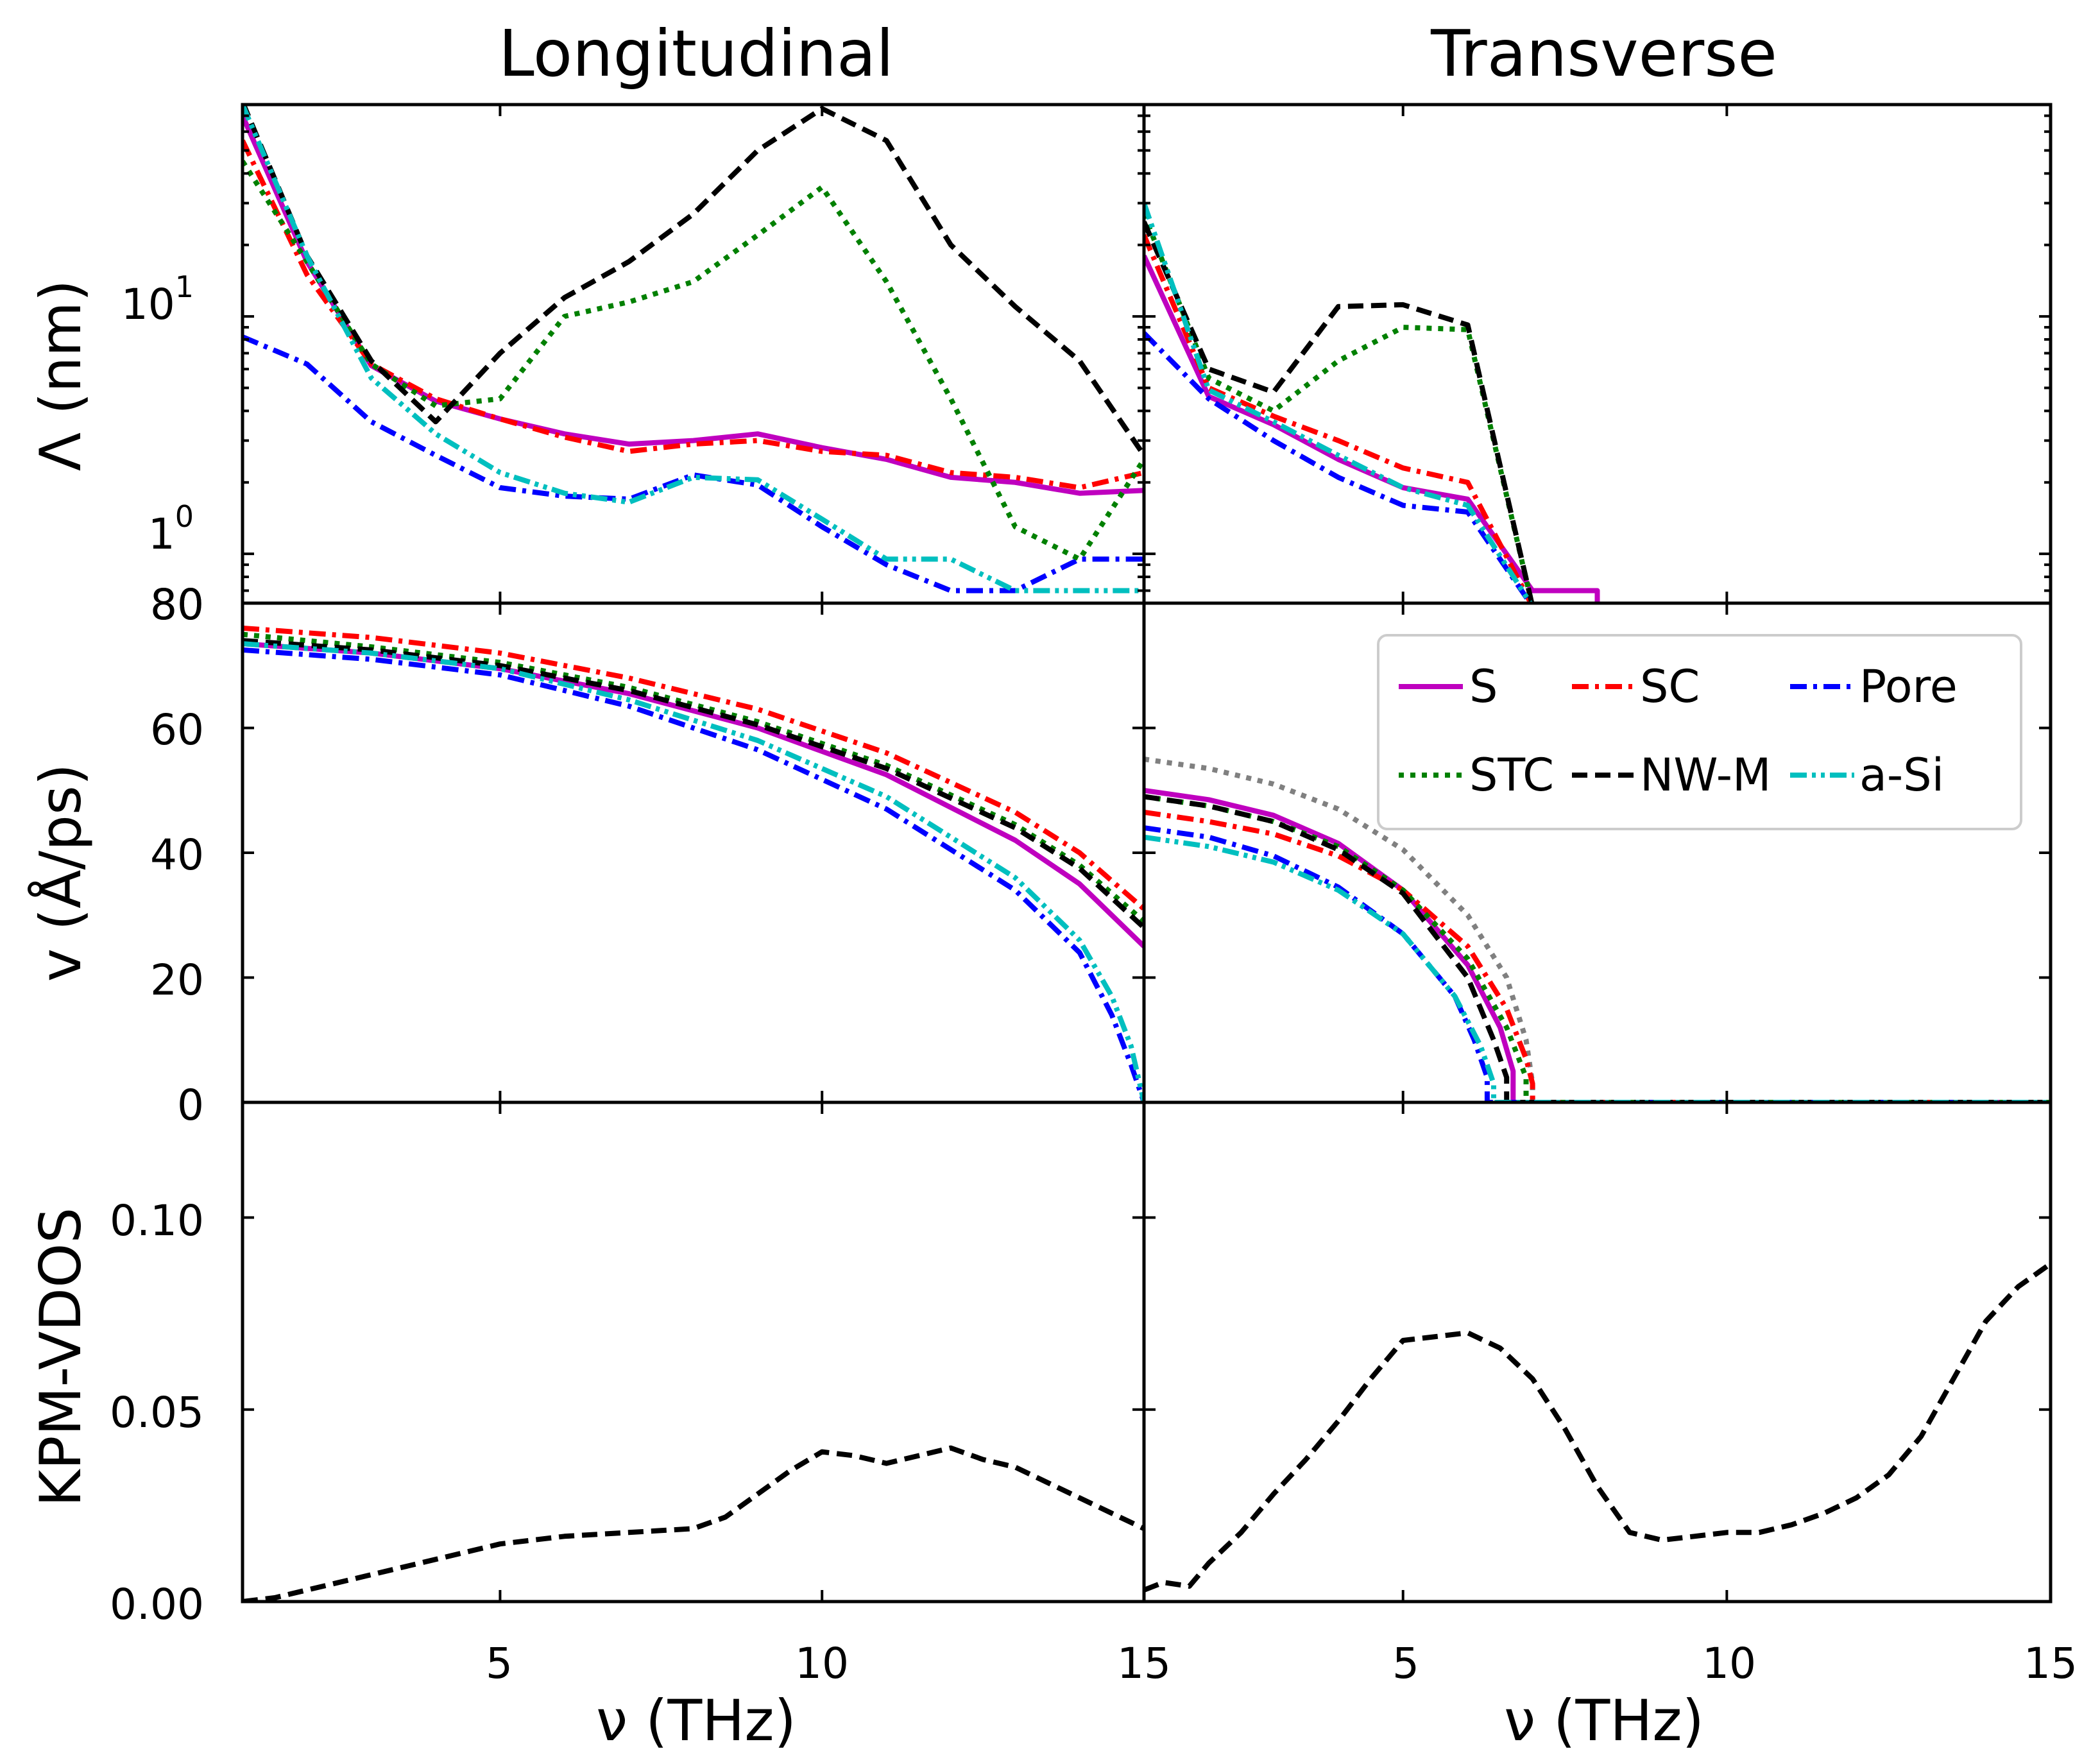 The width and height of the screenshot is (2100, 1753). I want to click on series-stc-velocity-transverse, so click(1597, 948).